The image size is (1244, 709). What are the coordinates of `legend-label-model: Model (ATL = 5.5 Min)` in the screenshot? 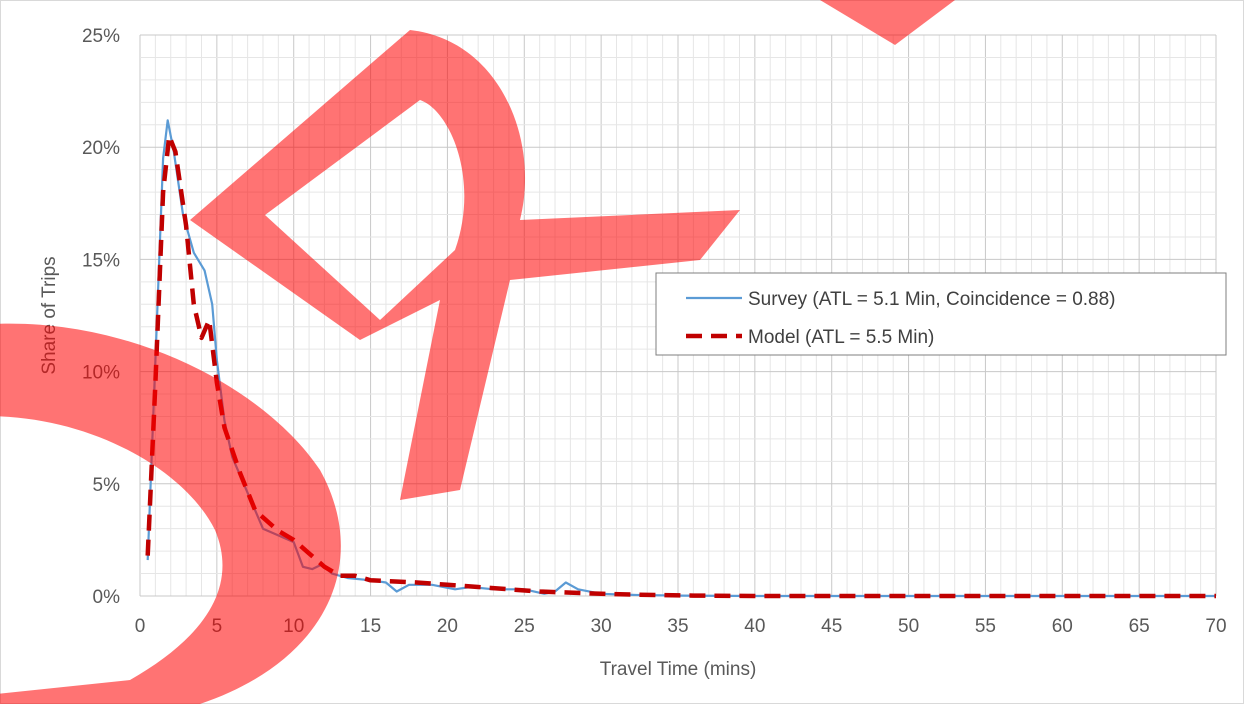 It's located at (841, 337).